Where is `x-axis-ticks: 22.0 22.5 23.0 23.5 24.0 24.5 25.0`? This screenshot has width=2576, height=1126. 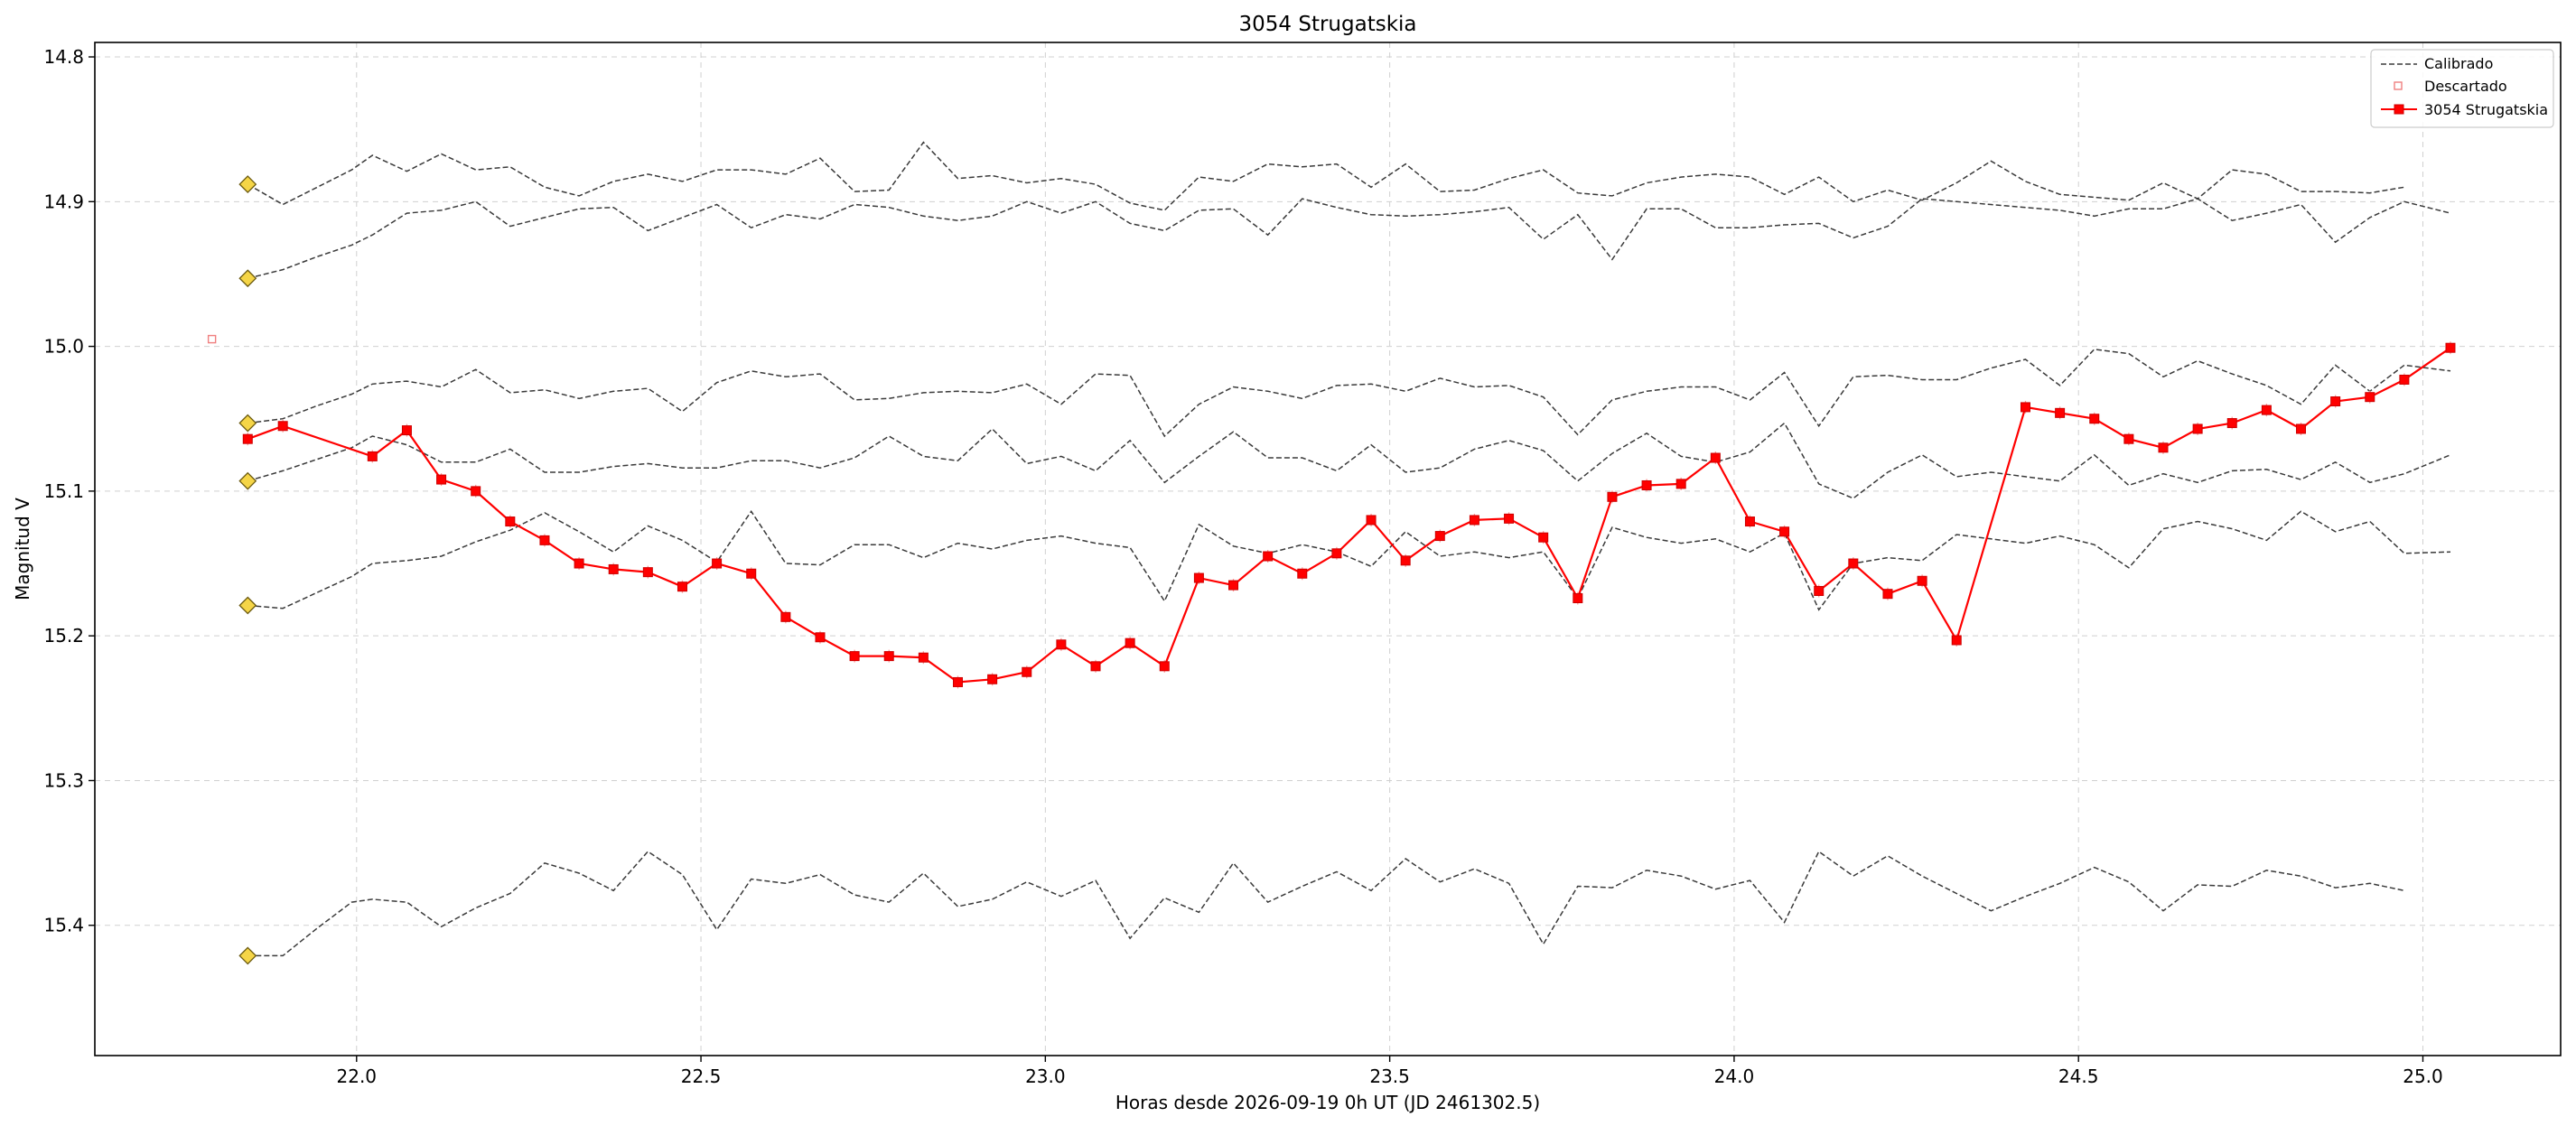
x-axis-ticks: 22.0 22.5 23.0 23.5 24.0 24.5 25.0 is located at coordinates (1390, 1071).